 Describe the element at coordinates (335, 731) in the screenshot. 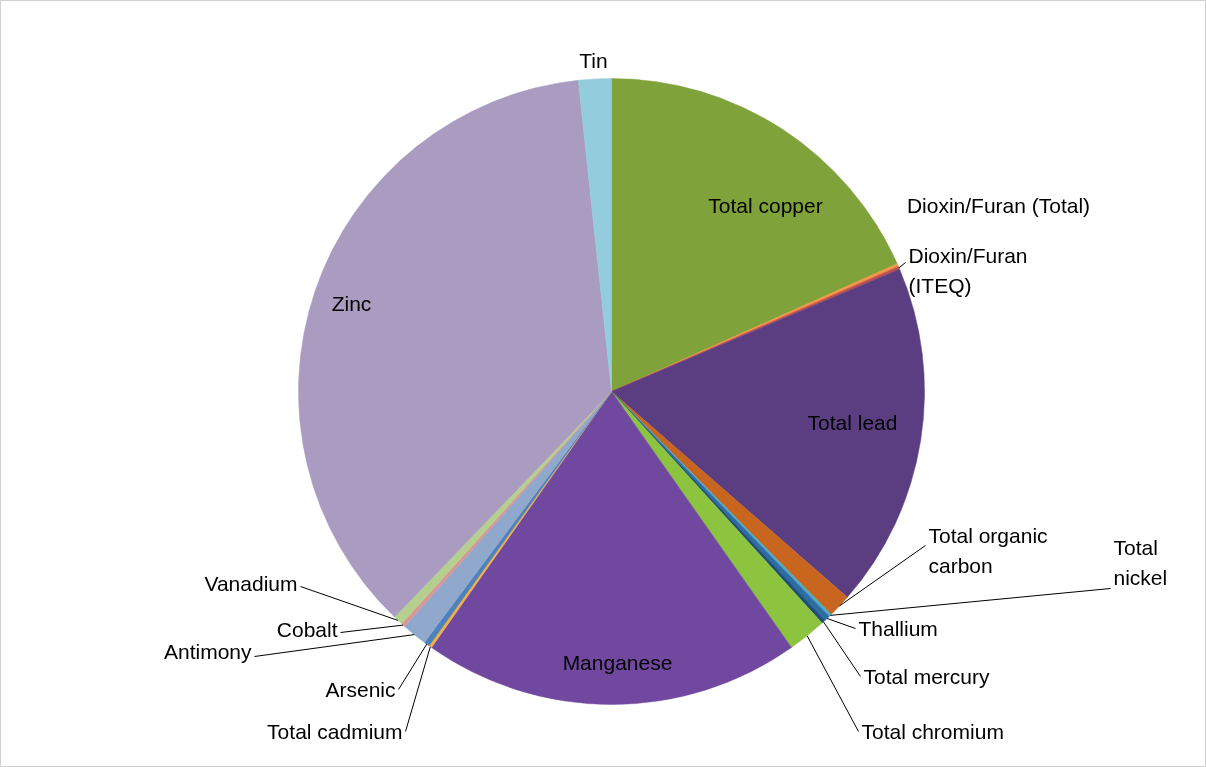

I see `slice-label: Total cadmium` at that location.